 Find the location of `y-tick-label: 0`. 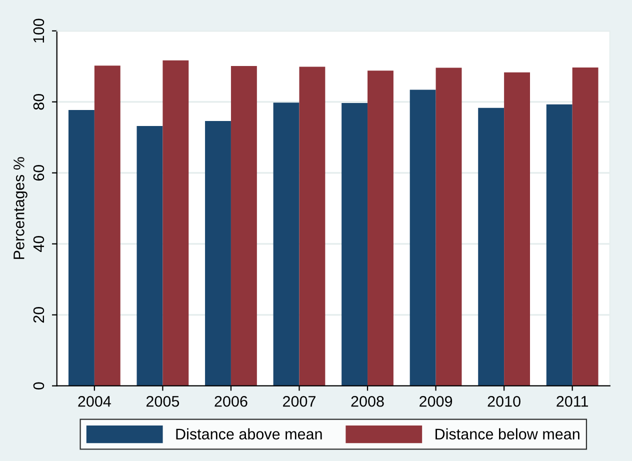

y-tick-label: 0 is located at coordinates (38, 386).